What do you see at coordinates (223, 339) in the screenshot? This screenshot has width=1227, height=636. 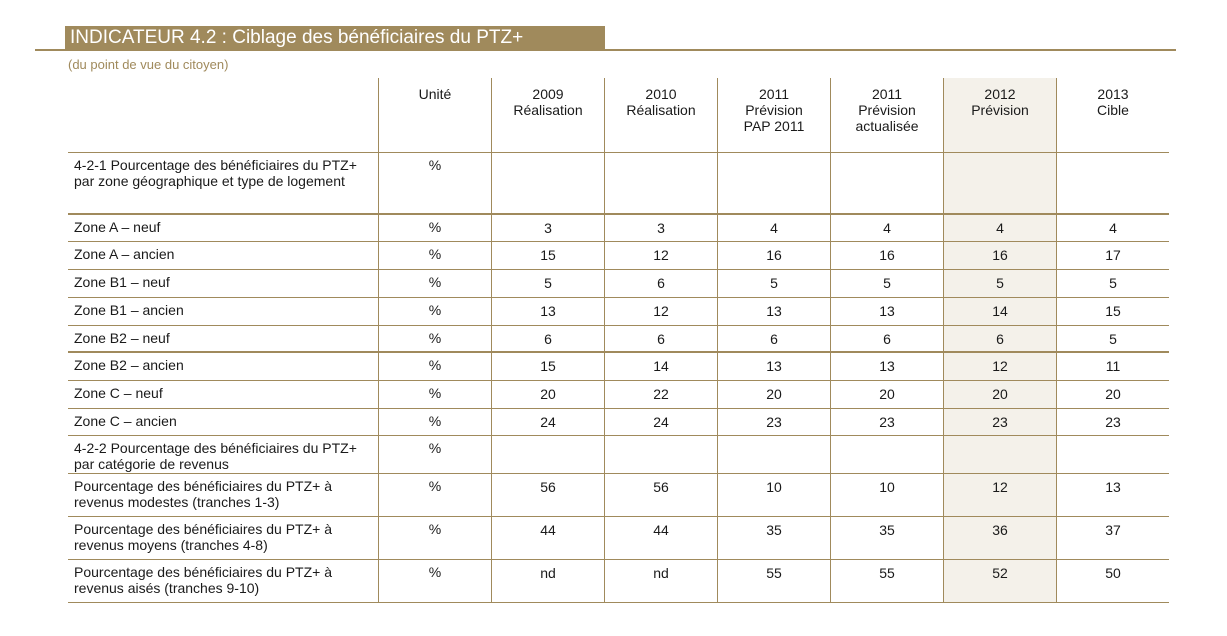 I see `row-label: Zone B2 – neuf` at bounding box center [223, 339].